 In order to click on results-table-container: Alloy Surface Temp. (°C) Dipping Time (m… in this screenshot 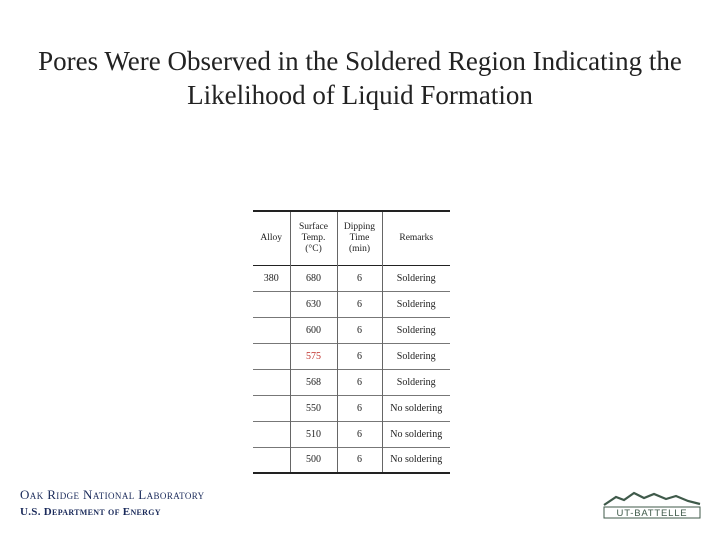, I will do `click(351, 341)`.